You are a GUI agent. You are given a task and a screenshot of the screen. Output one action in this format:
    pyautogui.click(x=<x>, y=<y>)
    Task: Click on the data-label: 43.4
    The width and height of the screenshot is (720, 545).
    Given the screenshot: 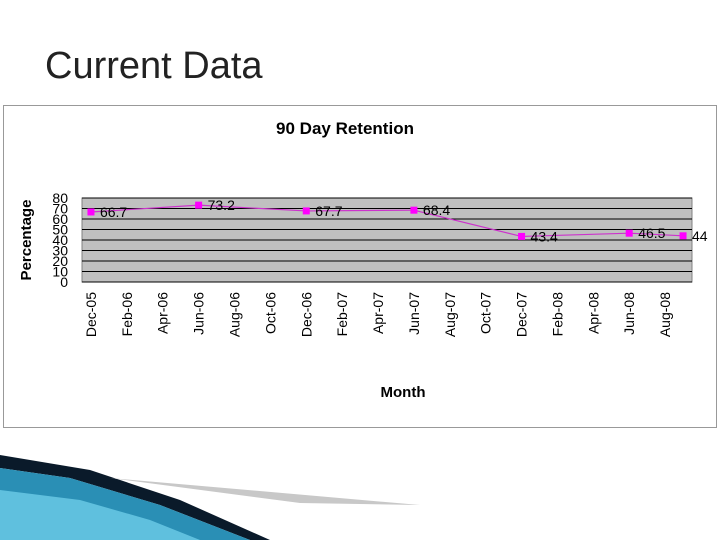 What is the action you would take?
    pyautogui.click(x=544, y=236)
    